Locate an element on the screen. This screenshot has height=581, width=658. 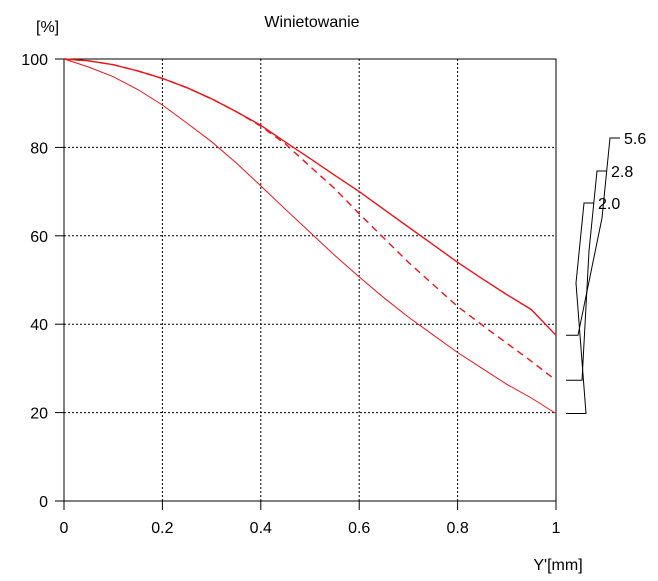
y-tick-label: 40 is located at coordinates (39, 325).